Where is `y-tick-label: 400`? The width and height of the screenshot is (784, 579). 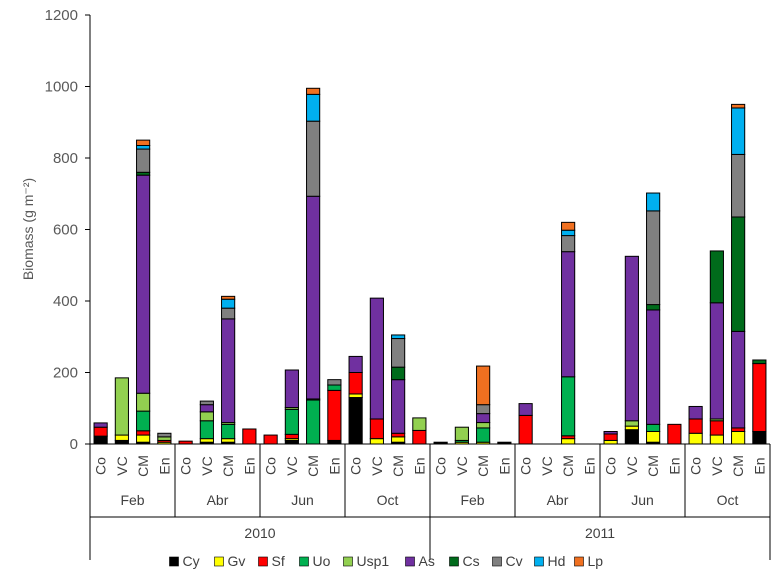 y-tick-label: 400 is located at coordinates (65, 301).